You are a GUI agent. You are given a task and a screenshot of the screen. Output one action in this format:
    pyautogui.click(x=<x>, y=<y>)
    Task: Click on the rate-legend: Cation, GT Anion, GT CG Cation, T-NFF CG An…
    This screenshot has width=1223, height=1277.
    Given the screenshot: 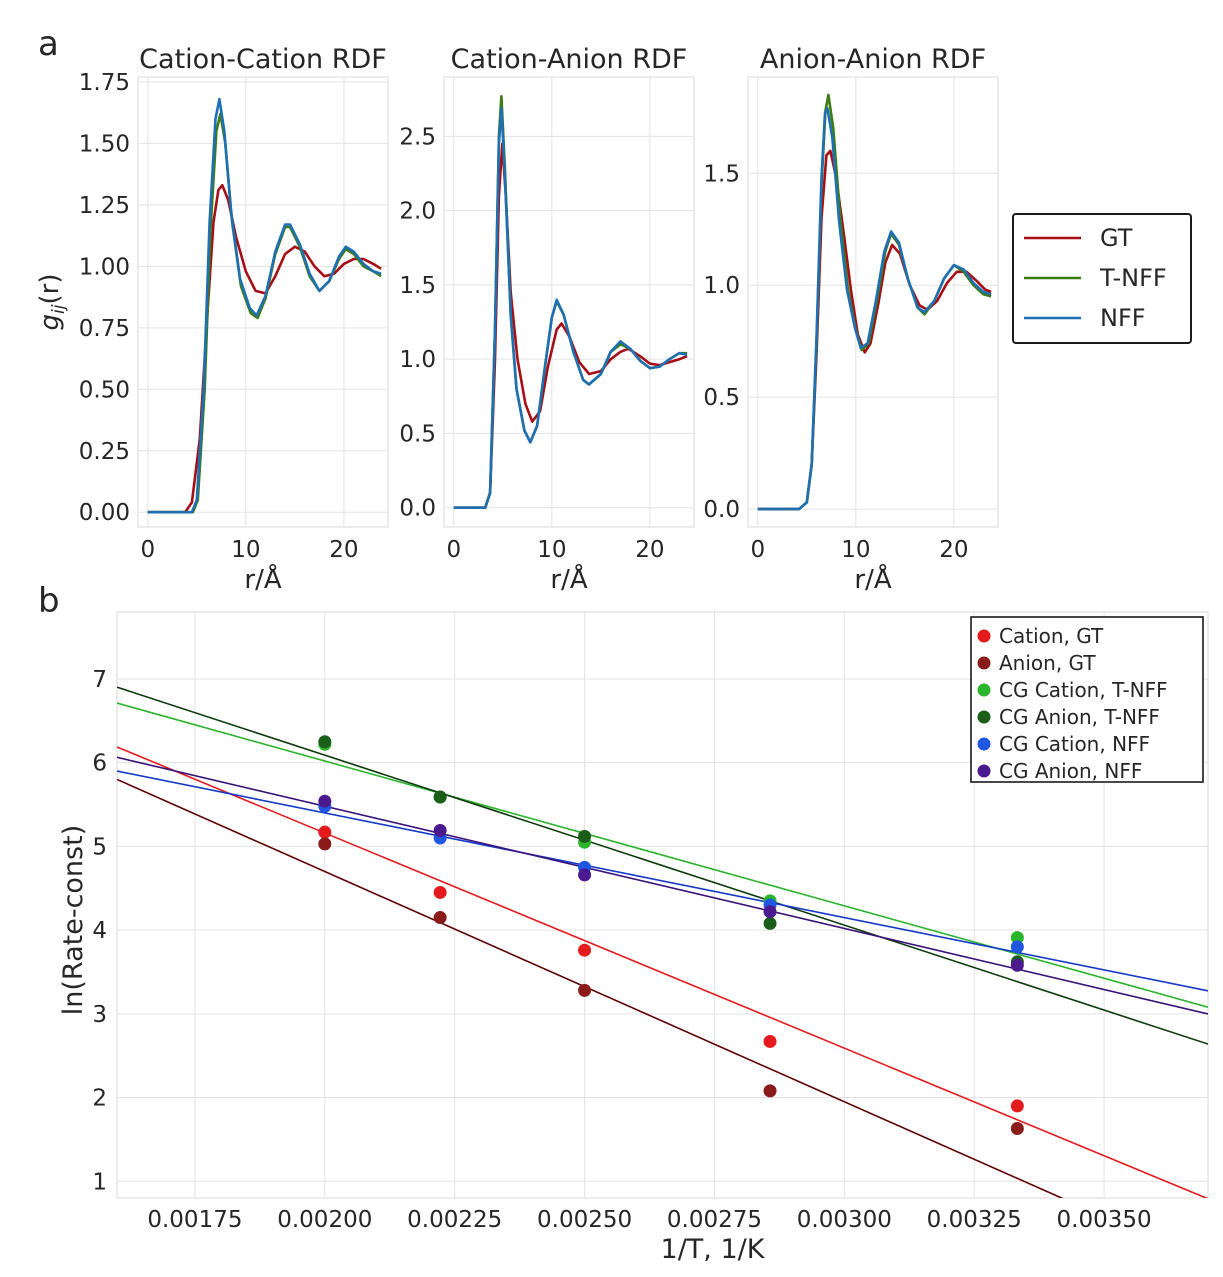 What is the action you would take?
    pyautogui.click(x=1087, y=699)
    